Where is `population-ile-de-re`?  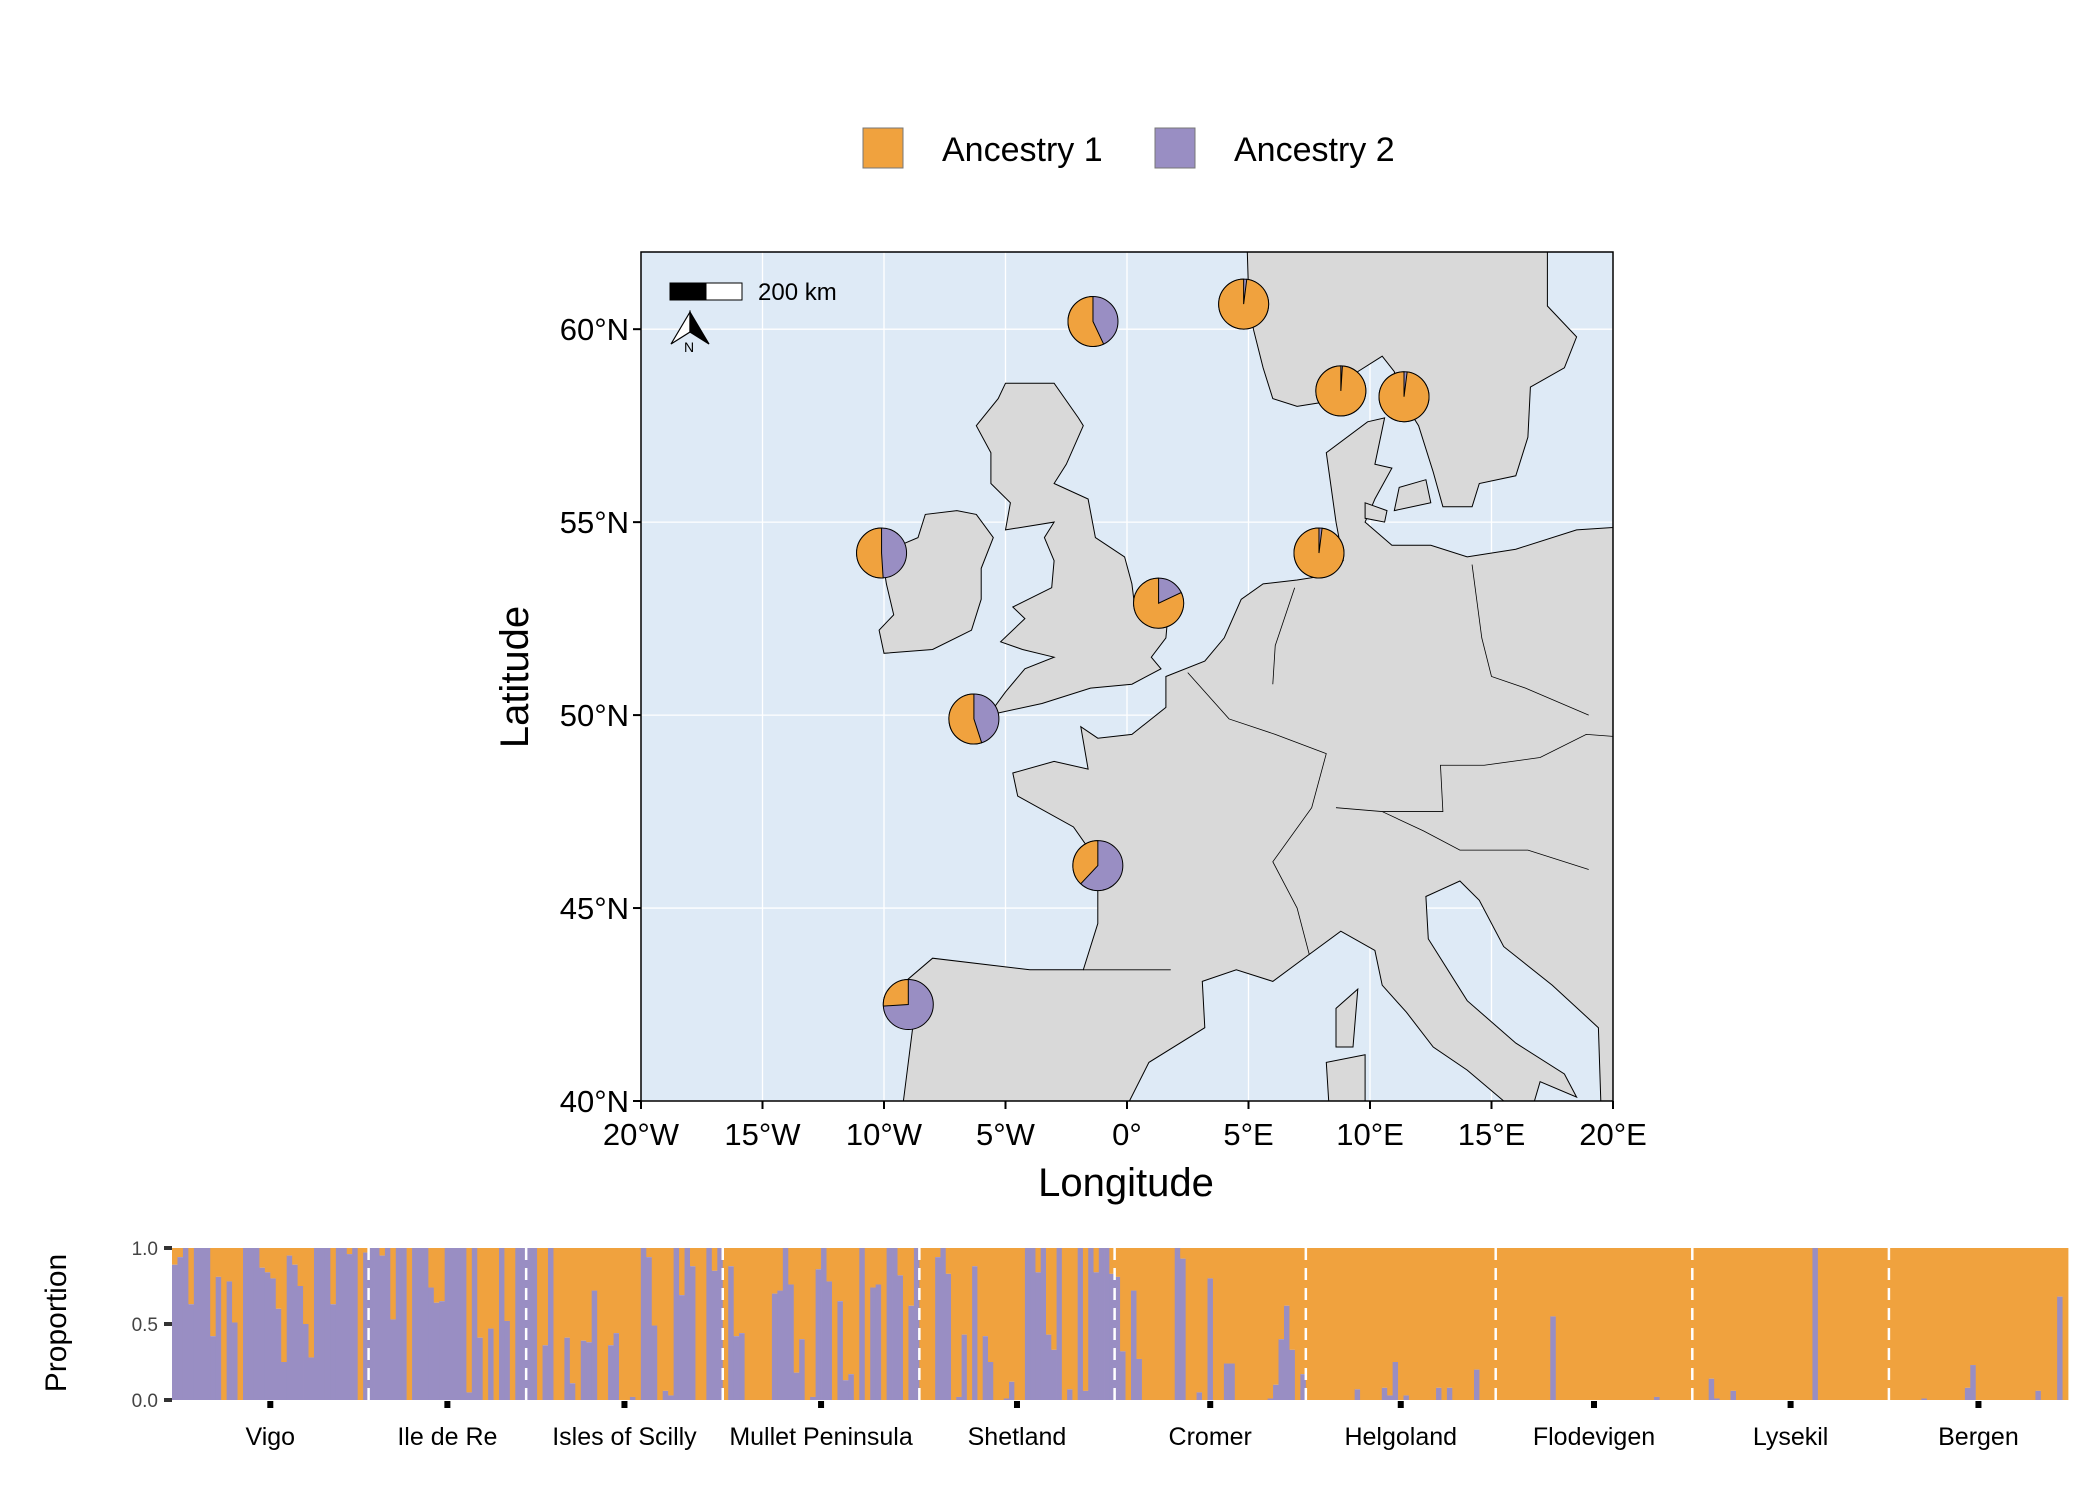 population-ile-de-re is located at coordinates (447, 1324).